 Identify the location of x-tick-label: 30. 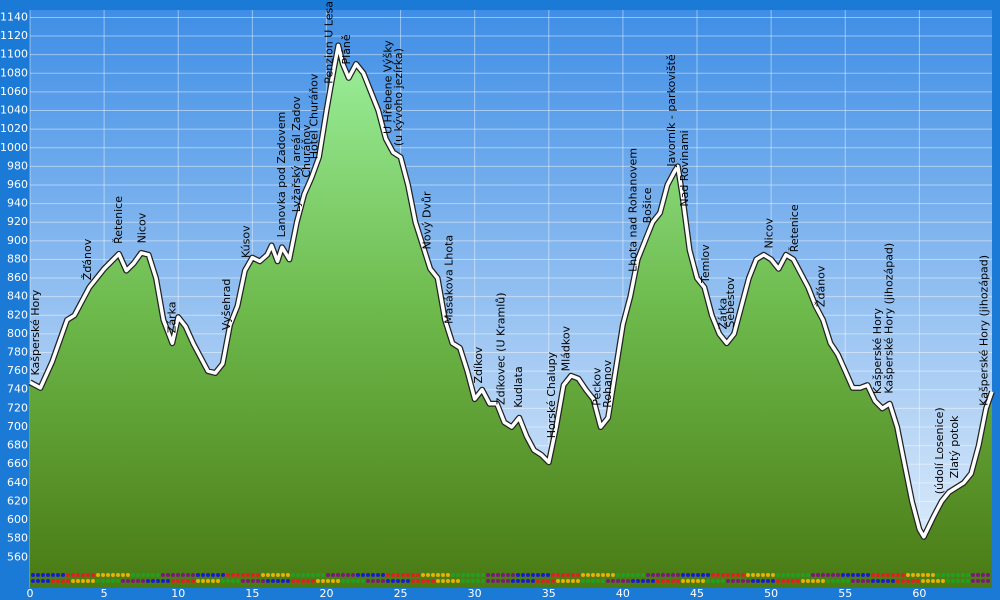
(475, 593).